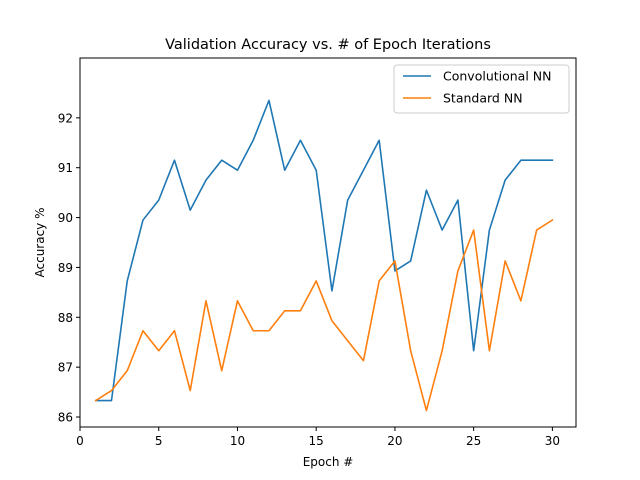 Image resolution: width=640 pixels, height=480 pixels. What do you see at coordinates (394, 441) in the screenshot?
I see `x-tick-label: 20` at bounding box center [394, 441].